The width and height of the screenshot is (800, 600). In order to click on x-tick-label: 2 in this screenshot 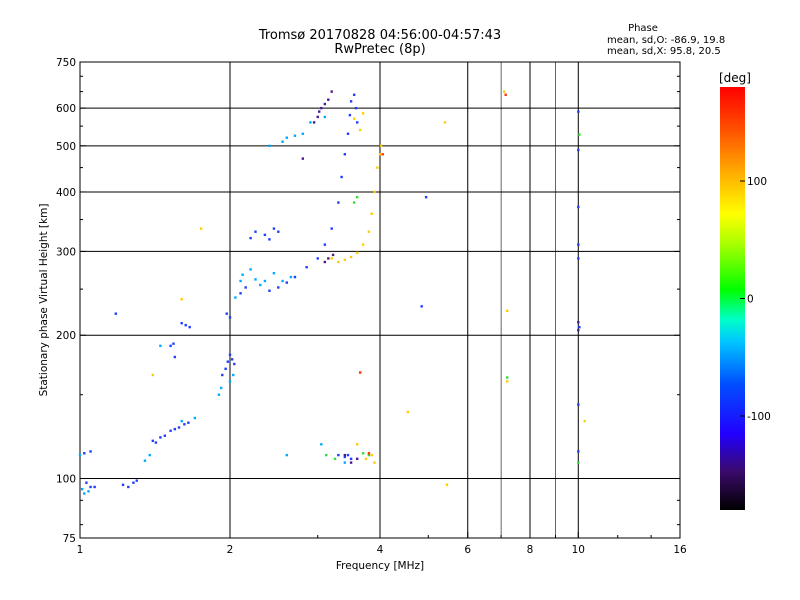, I will do `click(230, 550)`.